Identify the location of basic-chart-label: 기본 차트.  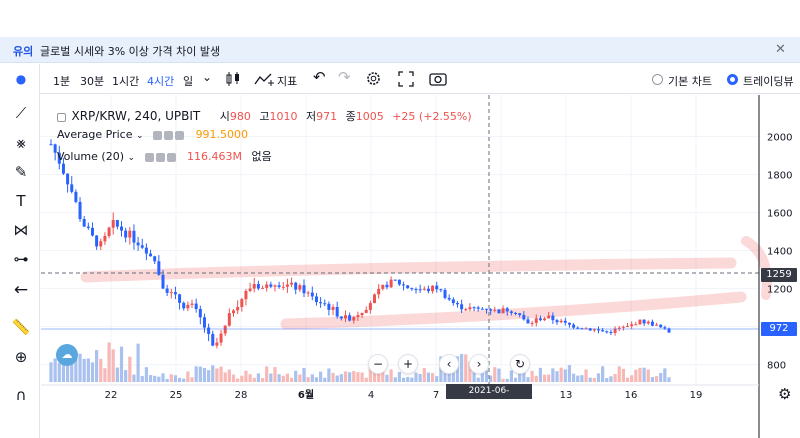
(690, 81).